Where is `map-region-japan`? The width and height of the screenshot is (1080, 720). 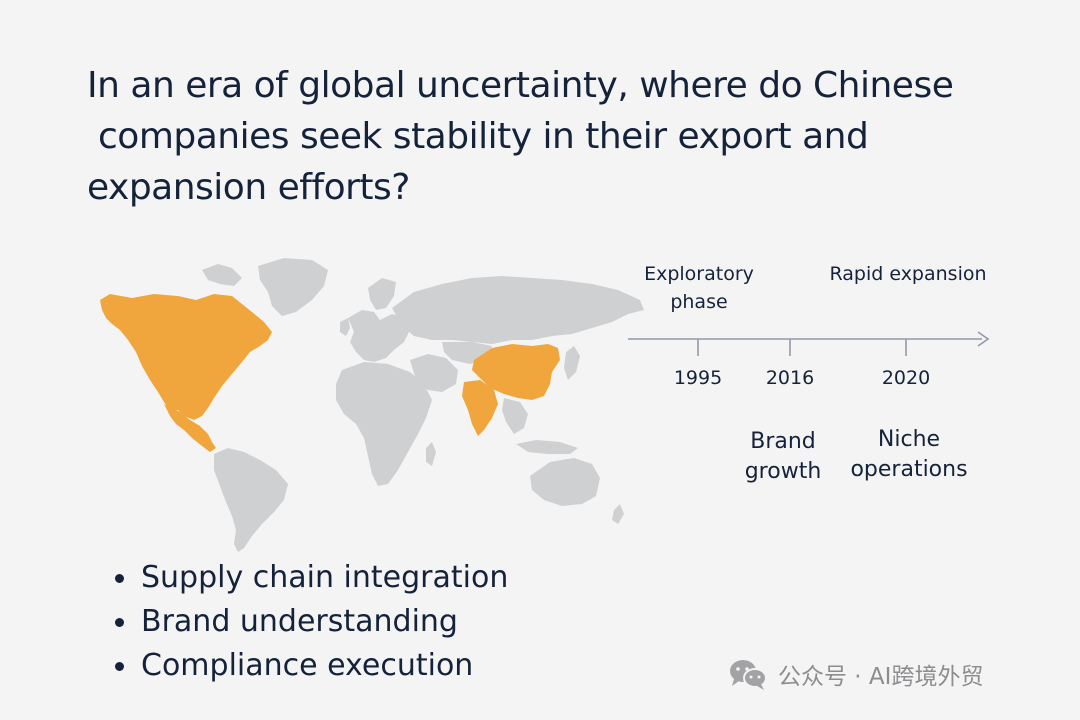
map-region-japan is located at coordinates (572, 363).